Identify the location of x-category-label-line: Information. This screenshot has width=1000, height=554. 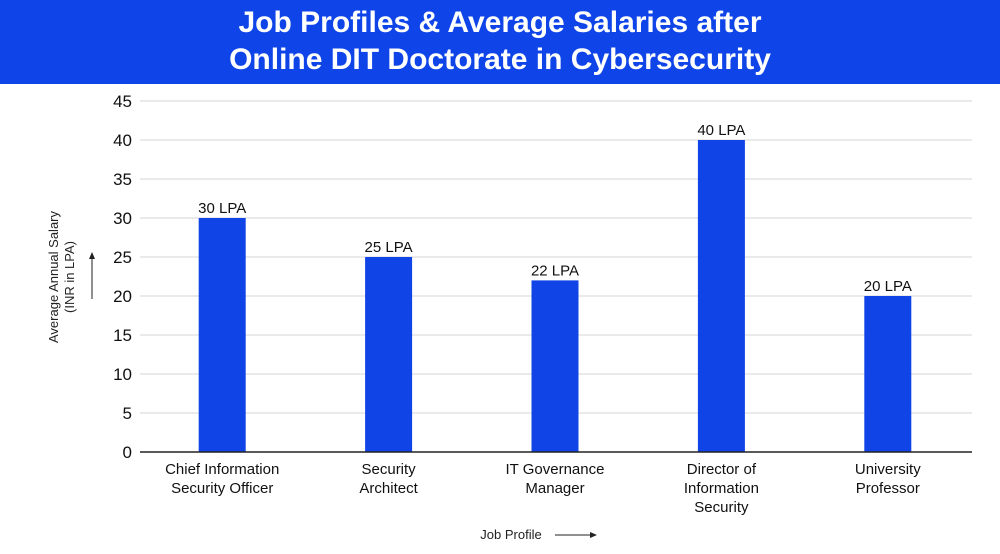
(721, 488).